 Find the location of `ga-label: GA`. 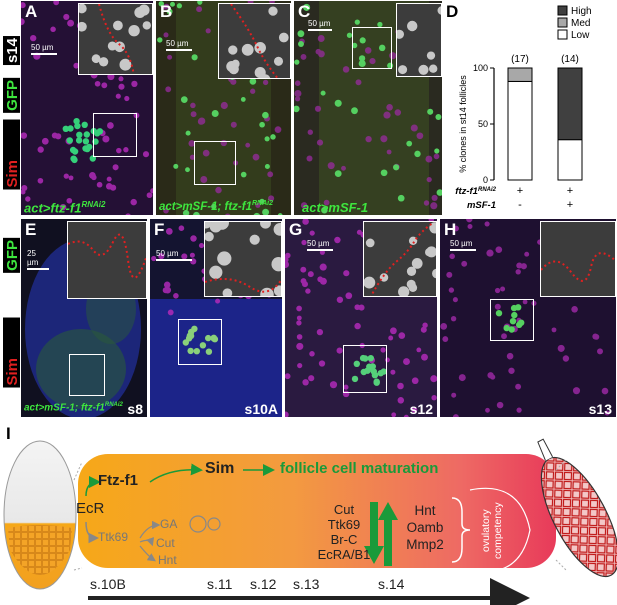

ga-label: GA is located at coordinates (169, 524).